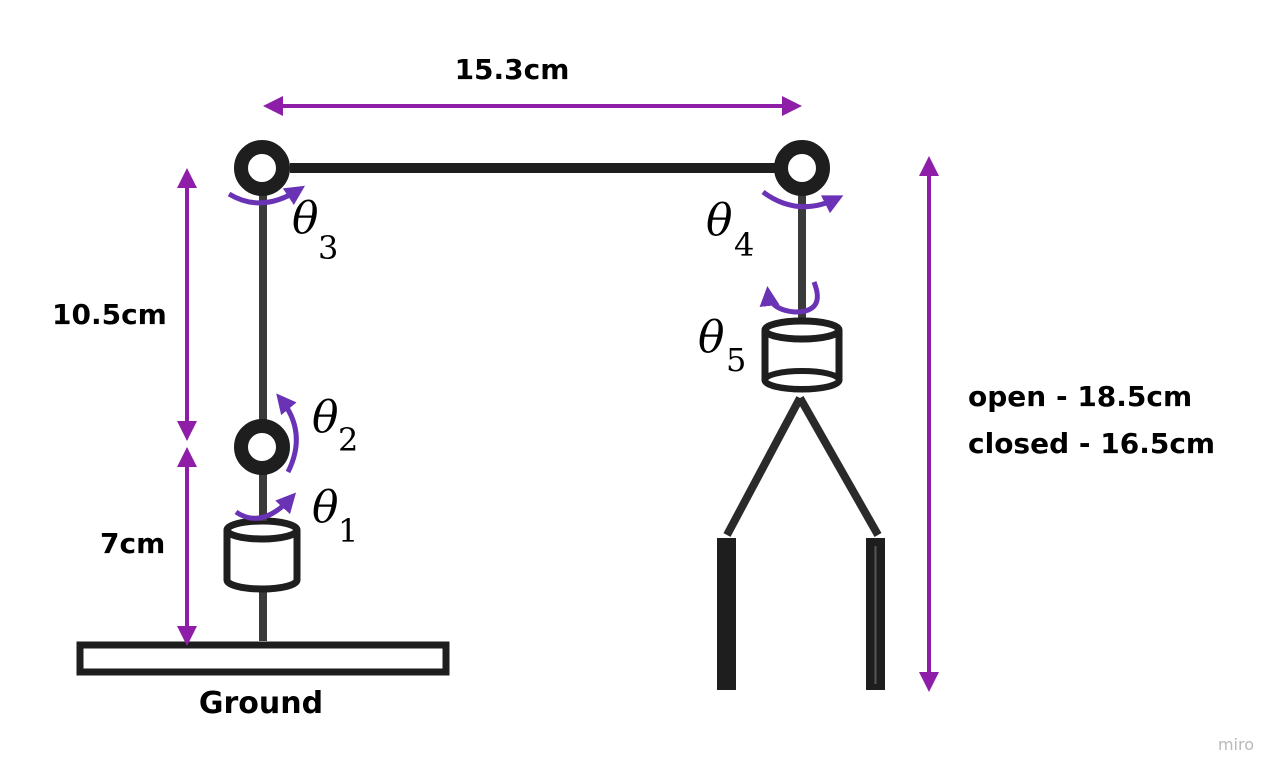  I want to click on gripper-arm-right, so click(839, 466).